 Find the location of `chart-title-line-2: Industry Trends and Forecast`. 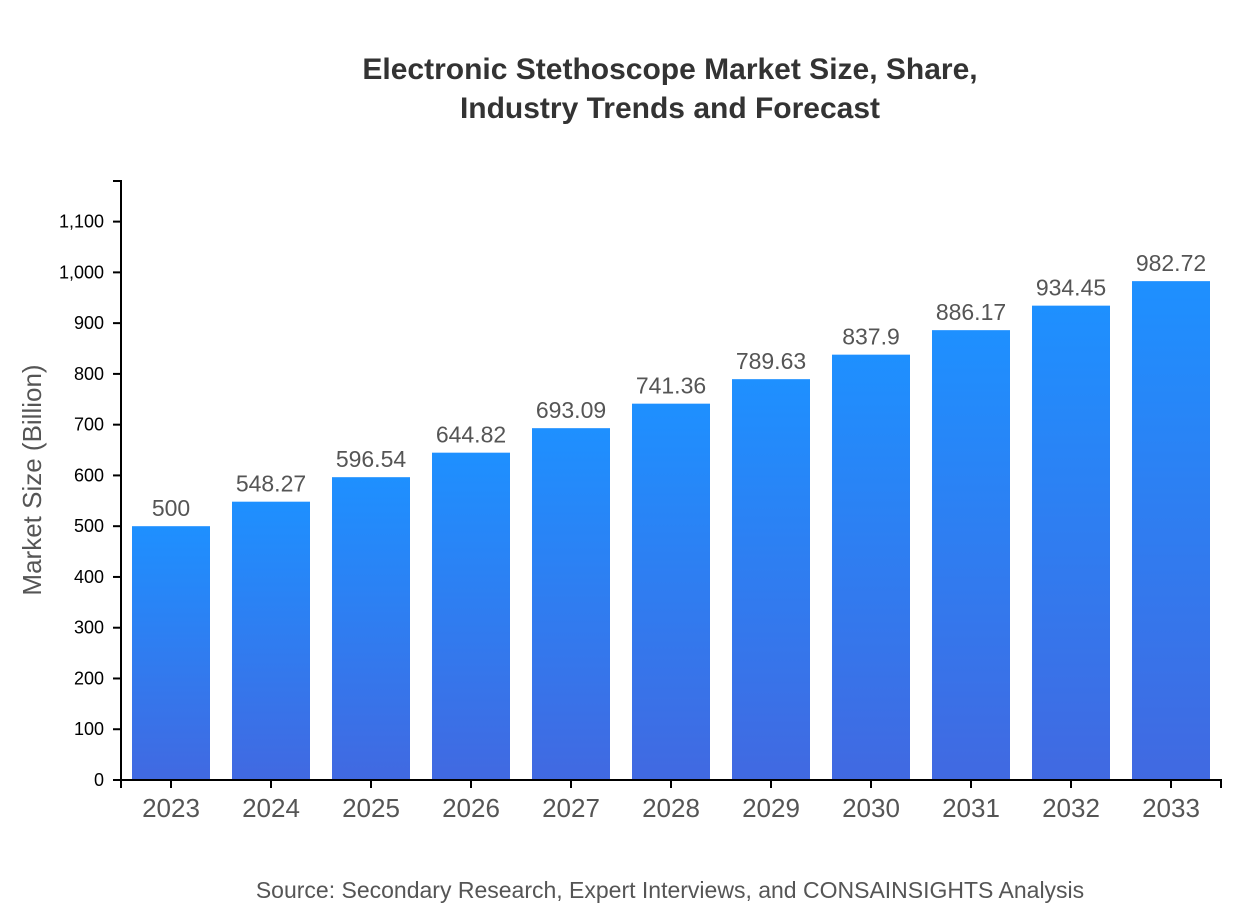

chart-title-line-2: Industry Trends and Forecast is located at coordinates (670, 108).